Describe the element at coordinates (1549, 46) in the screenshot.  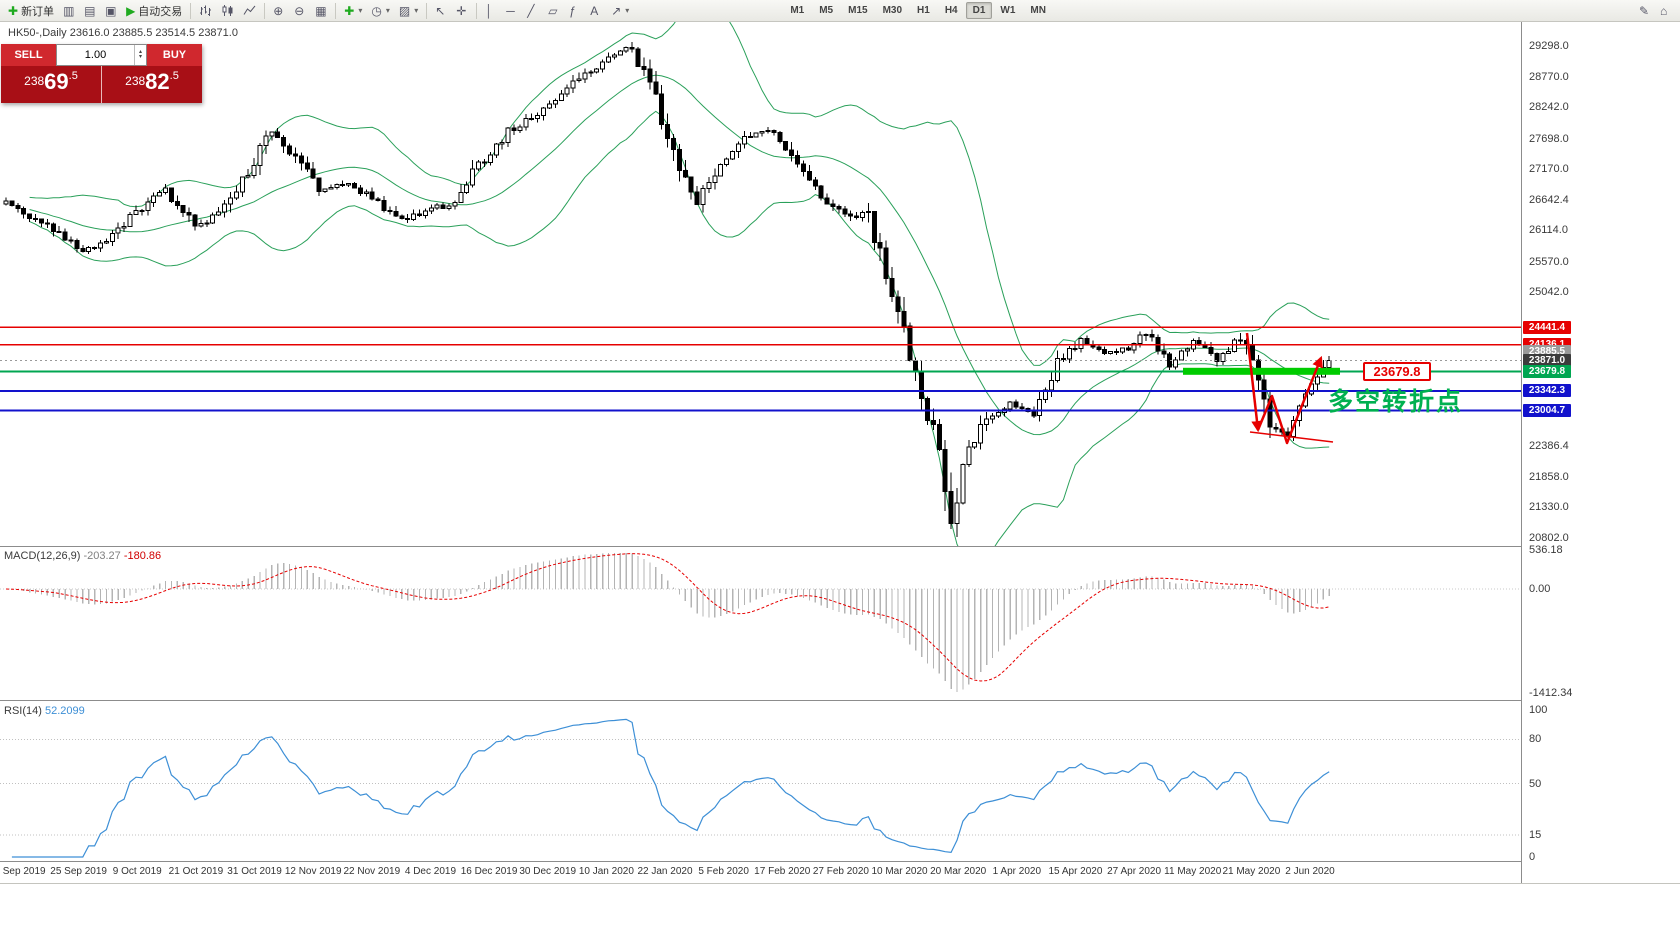
I see `price-axis-label: 29298.0` at that location.